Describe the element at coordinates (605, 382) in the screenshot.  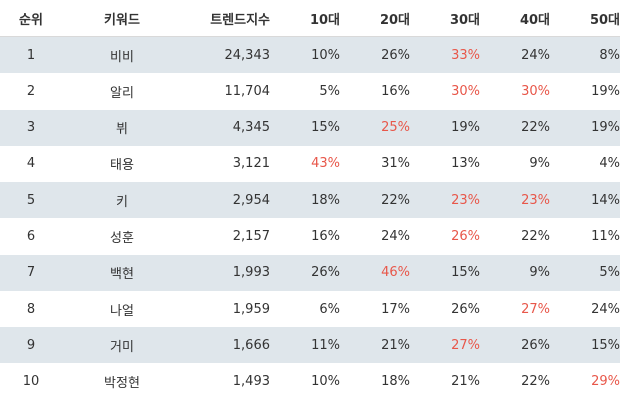
I see `share-50s-cell: 29%` at that location.